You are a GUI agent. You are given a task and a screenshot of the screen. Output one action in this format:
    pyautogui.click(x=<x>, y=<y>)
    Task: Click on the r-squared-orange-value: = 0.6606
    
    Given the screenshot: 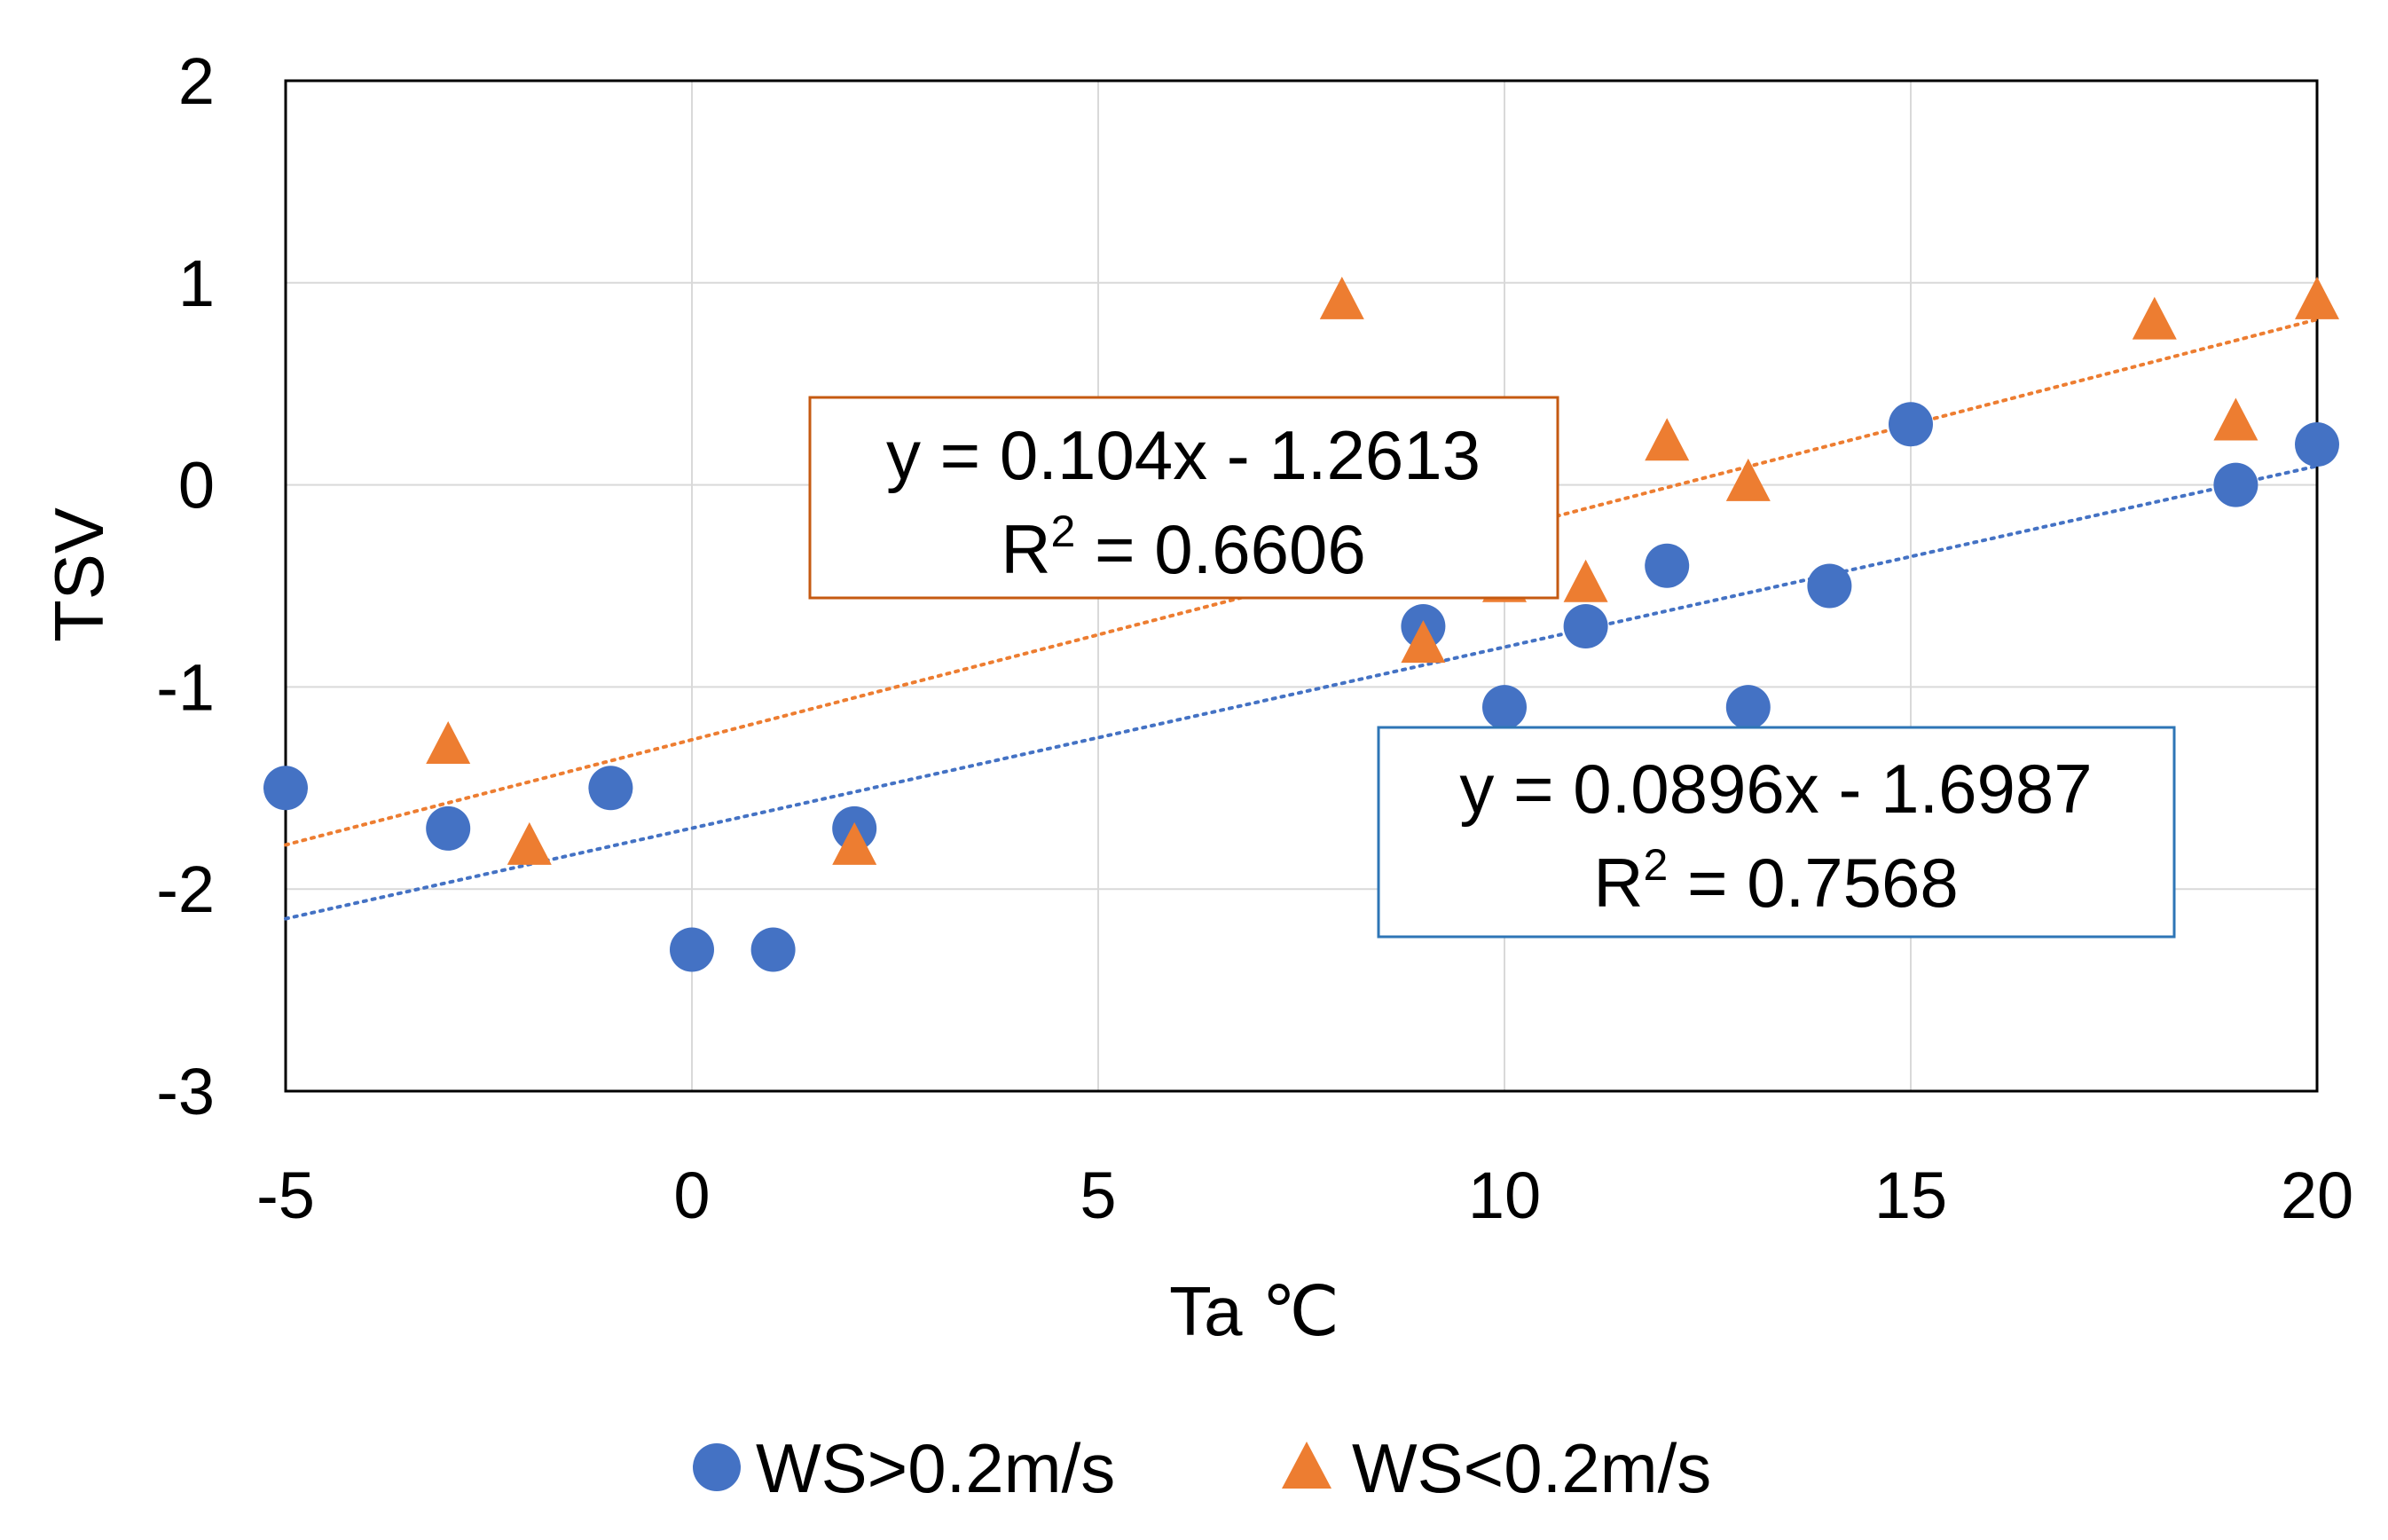 What is the action you would take?
    pyautogui.click(x=1220, y=549)
    